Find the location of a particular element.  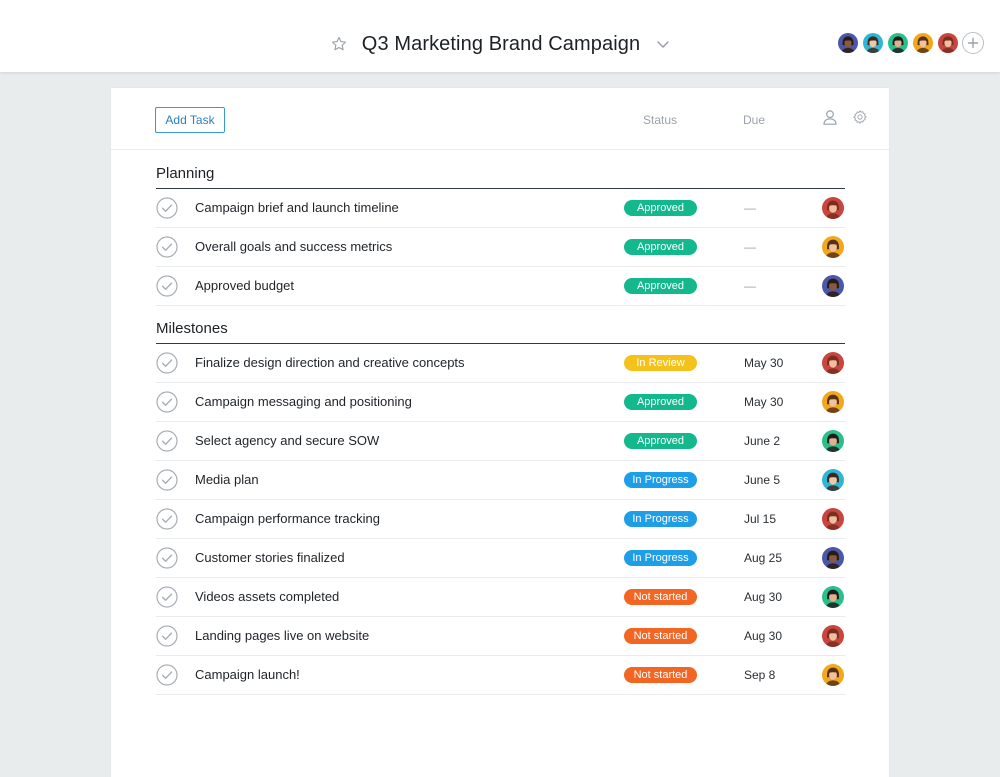

task-name: Campaign launch! is located at coordinates (247, 674).